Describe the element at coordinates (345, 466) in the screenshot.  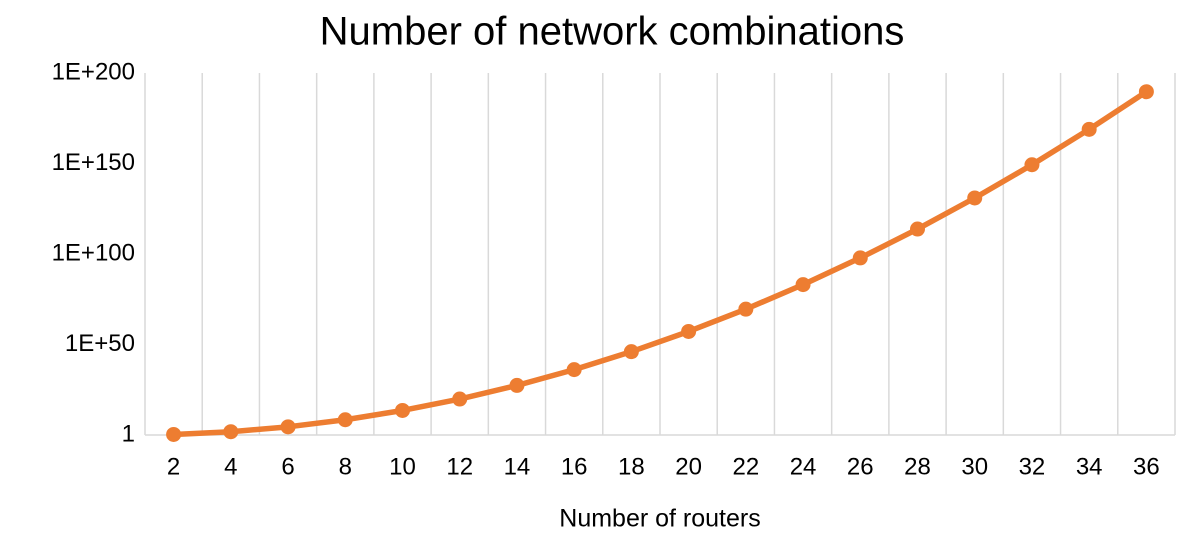
I see `x-tick-label: 8` at that location.